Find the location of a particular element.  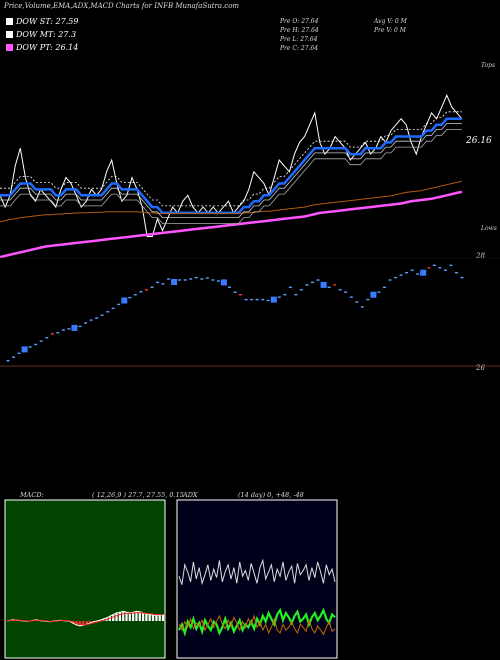

adx-line-di-minus is located at coordinates (257, 625).